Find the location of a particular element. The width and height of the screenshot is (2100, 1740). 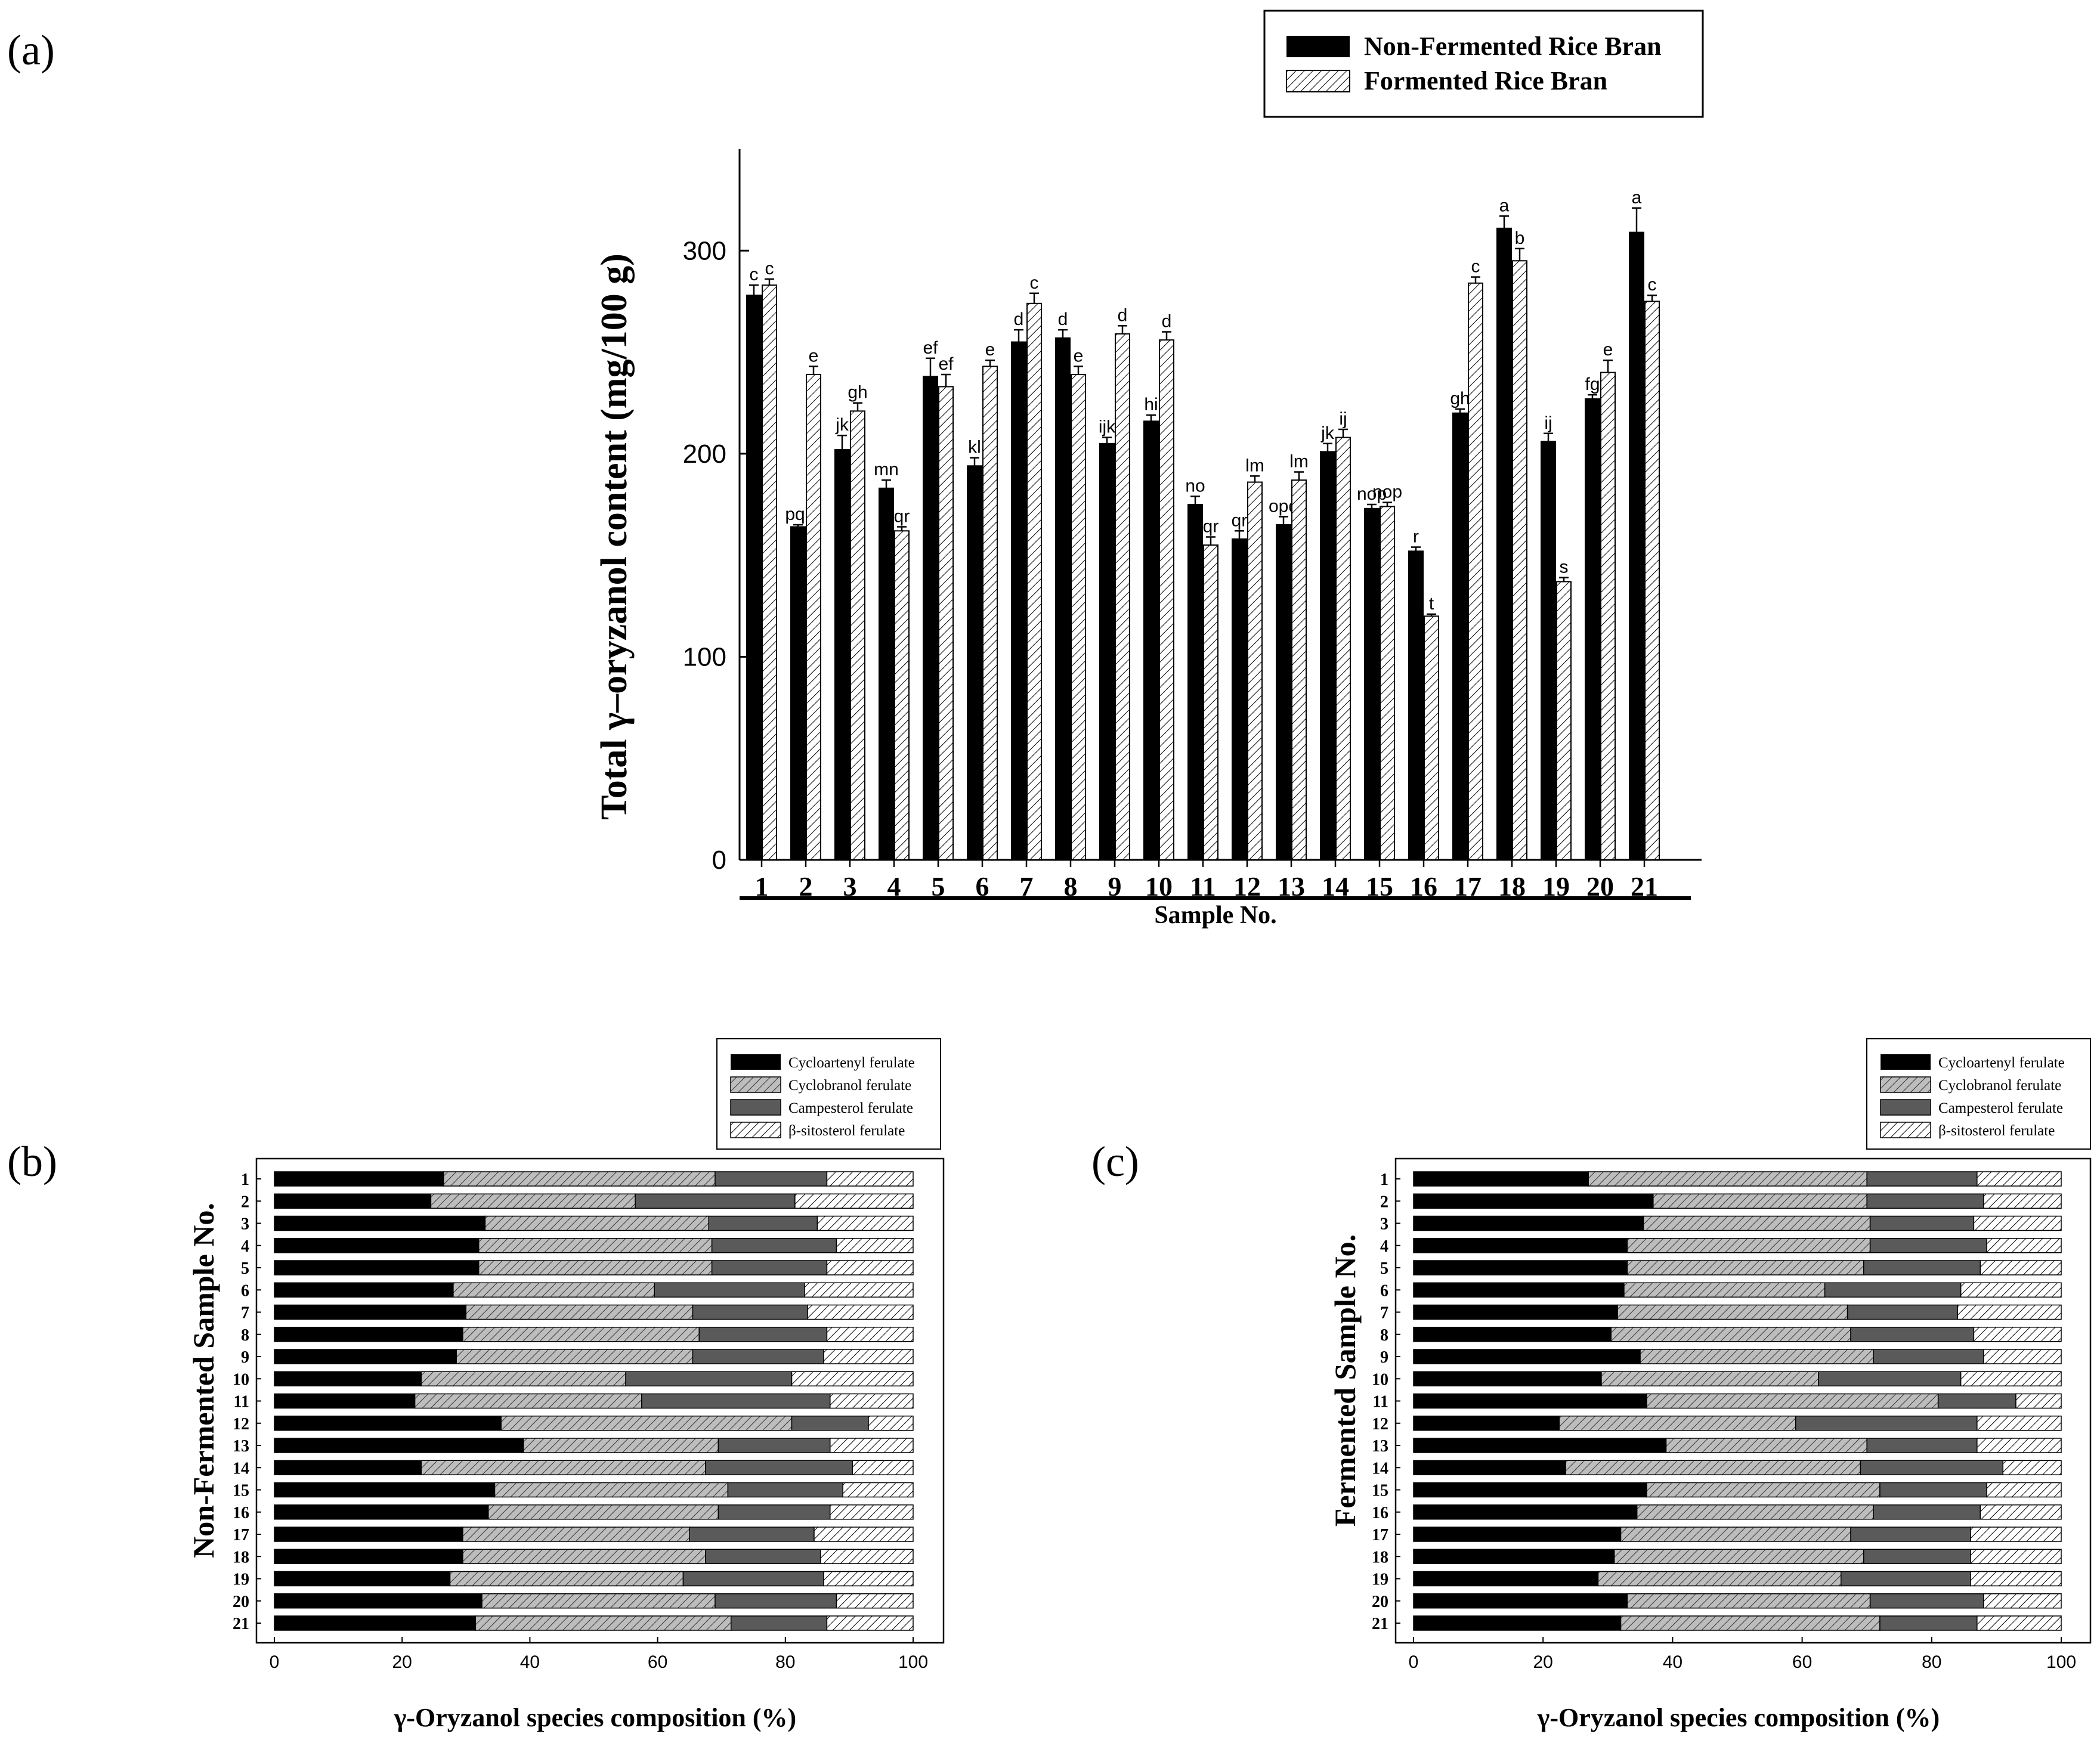

chart-c-y-axis-title: Fermented Sample No. is located at coordinates (1345, 1380).